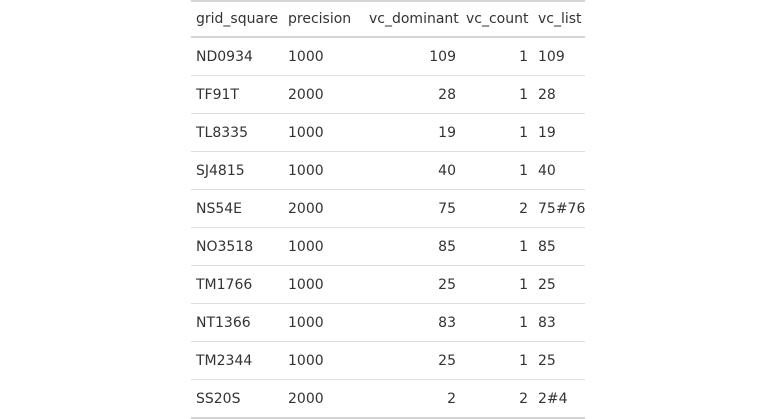 Image resolution: width=784 pixels, height=419 pixels. I want to click on cell-vc-dominant: 109, so click(412, 56).